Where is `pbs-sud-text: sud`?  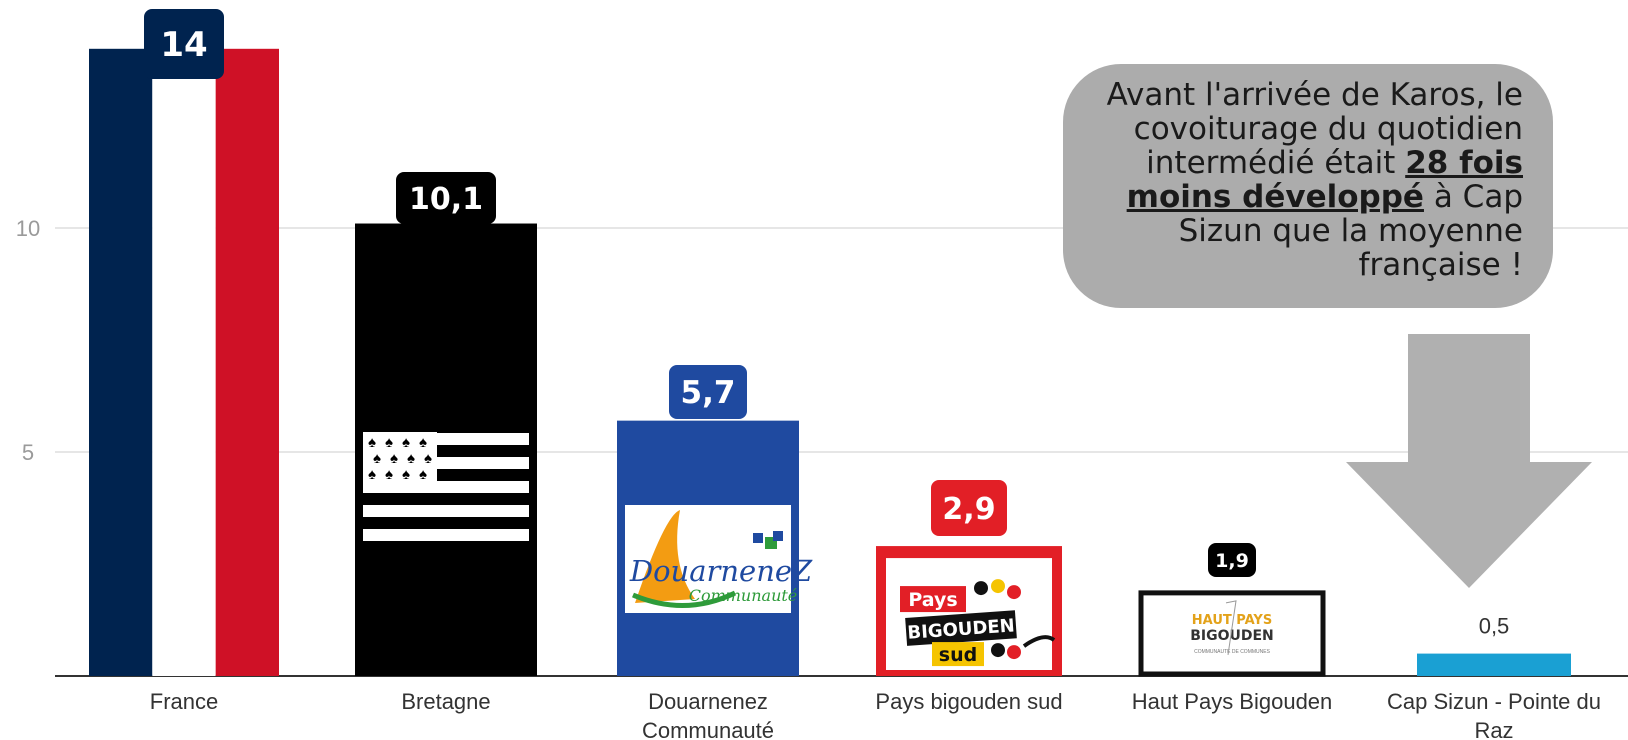 pbs-sud-text: sud is located at coordinates (958, 655).